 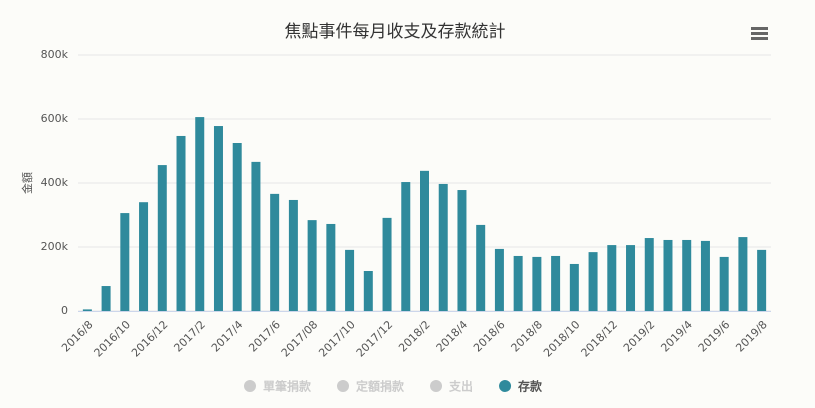 What do you see at coordinates (395, 32) in the screenshot?
I see `chart-title: 焦點事件每月收支及存款統計` at bounding box center [395, 32].